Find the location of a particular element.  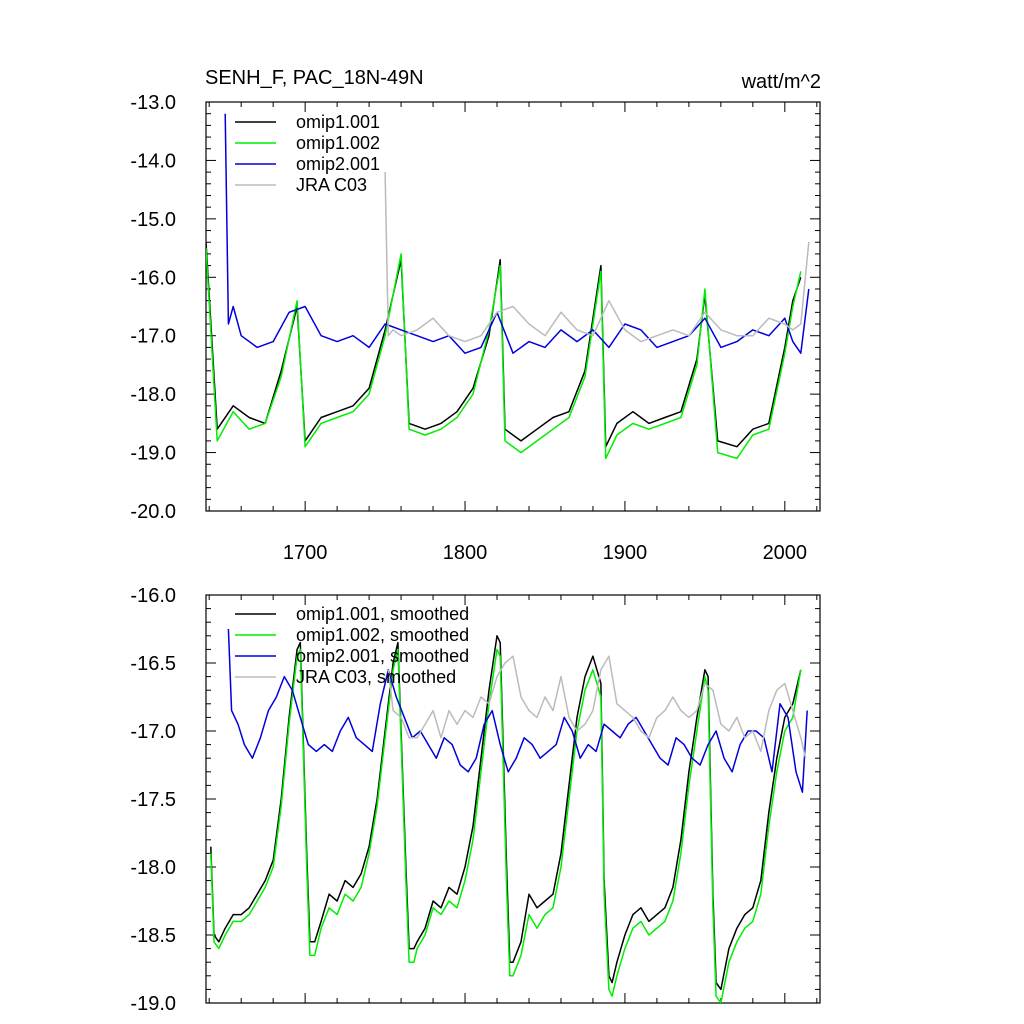

legend-label: omip1.002, smoothed is located at coordinates (382, 635).